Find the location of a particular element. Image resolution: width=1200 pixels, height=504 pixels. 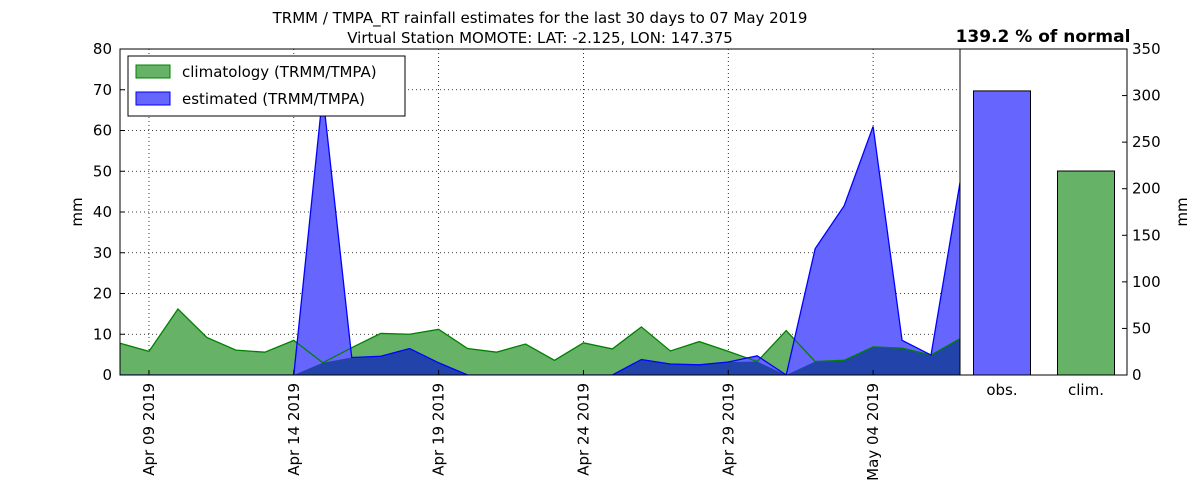

overlap-area is located at coordinates (540, 356).